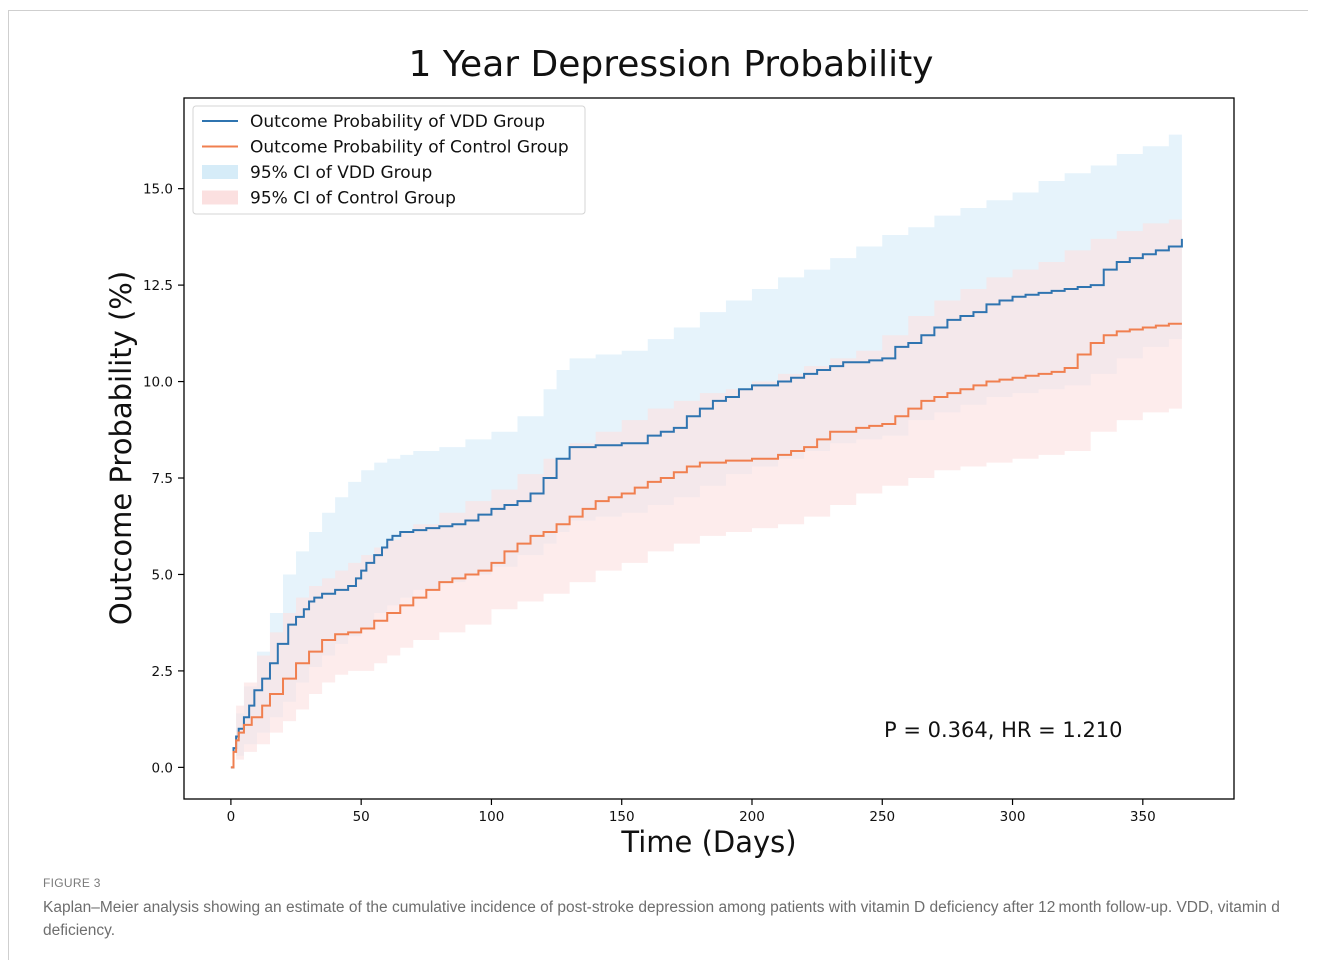  I want to click on stats-annotation: P = 0.364, HR = 1.210, so click(1003, 730).